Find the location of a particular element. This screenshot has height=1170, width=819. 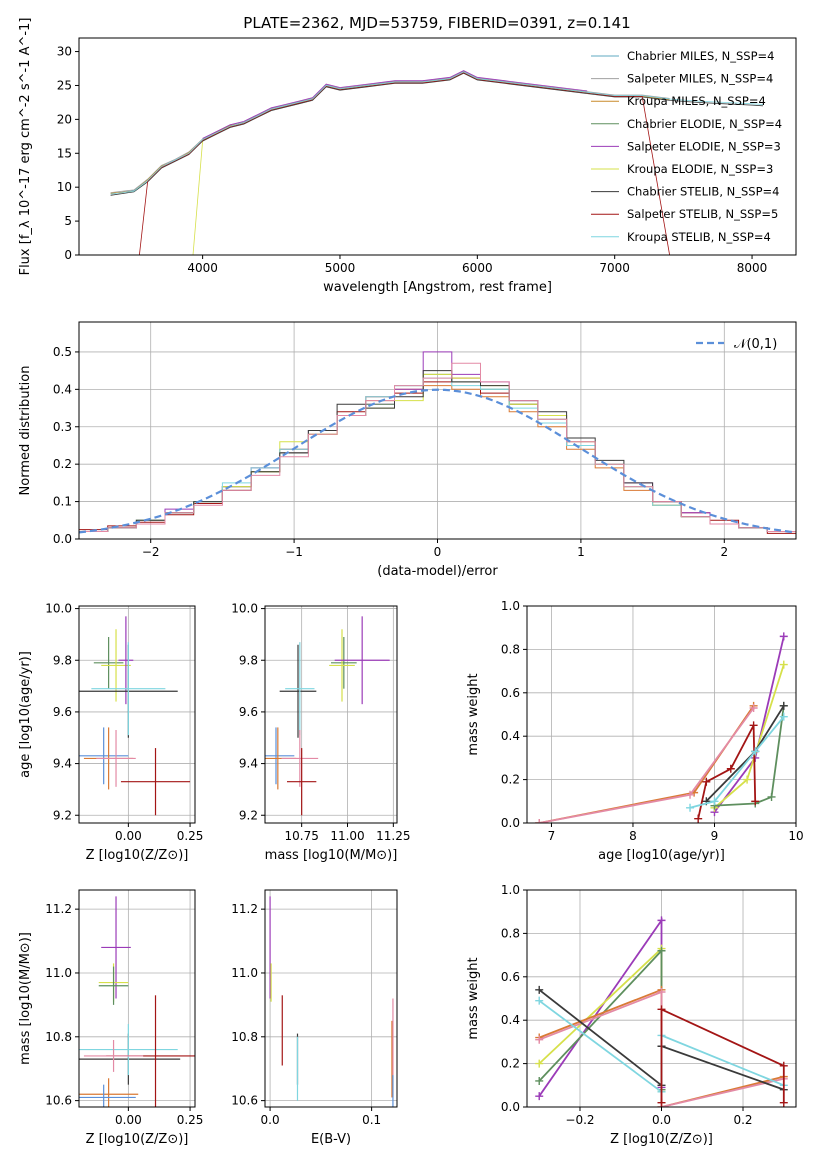

y-tick-label: 0.3 is located at coordinates (62, 427).